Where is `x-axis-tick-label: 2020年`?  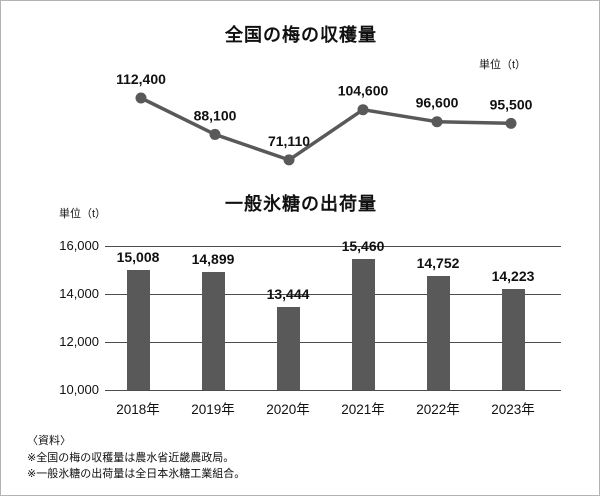 x-axis-tick-label: 2020年 is located at coordinates (288, 409).